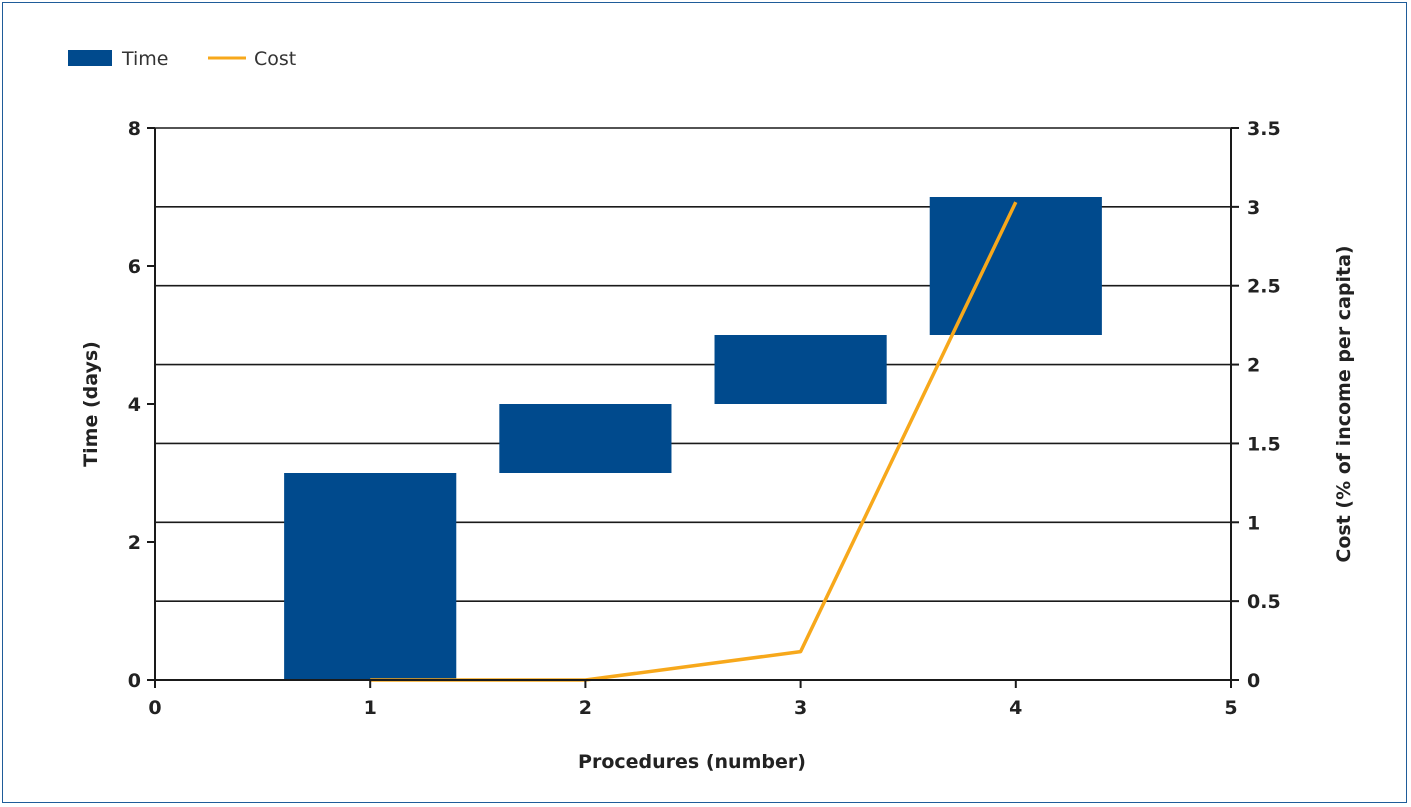  I want to click on x-tick-label-5: 5, so click(1230, 708).